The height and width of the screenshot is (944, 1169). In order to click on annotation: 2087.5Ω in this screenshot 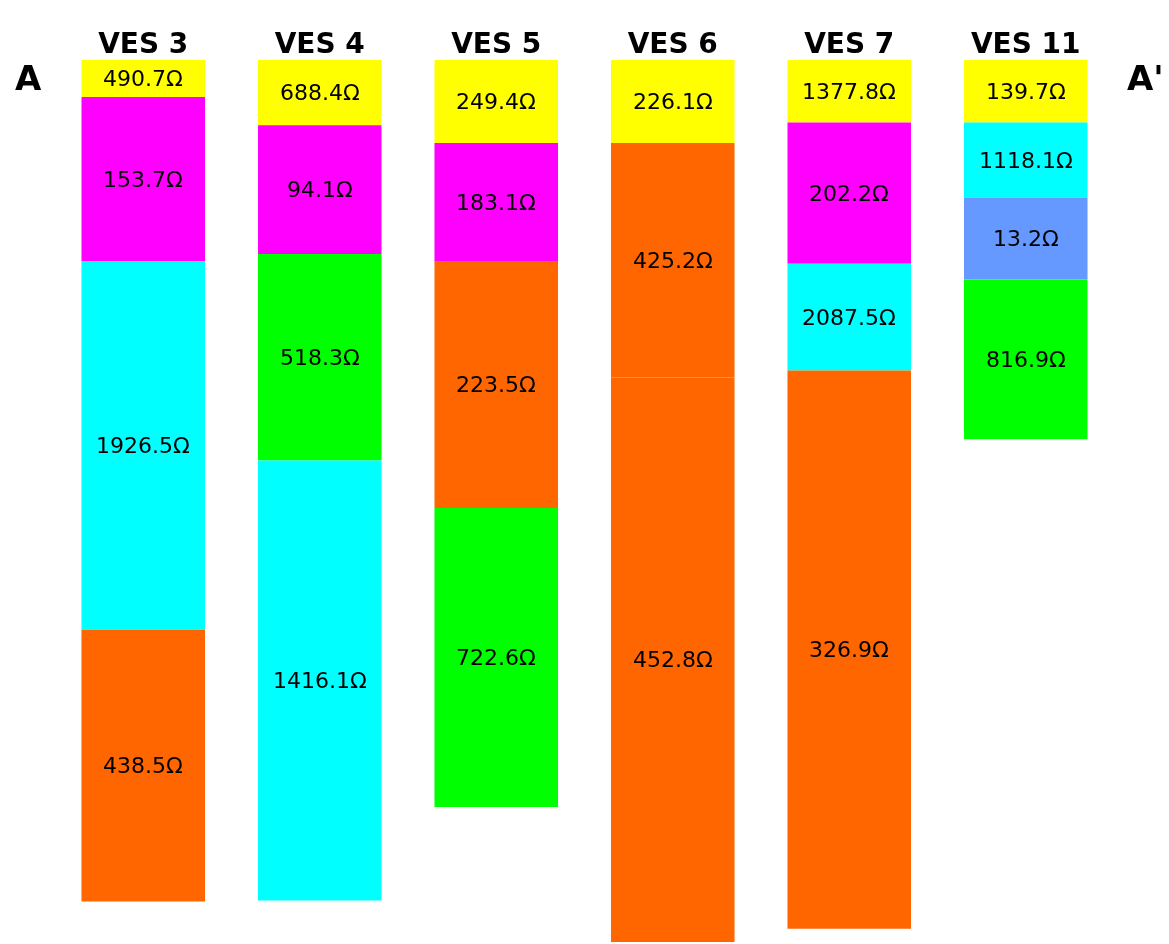, I will do `click(849, 317)`.